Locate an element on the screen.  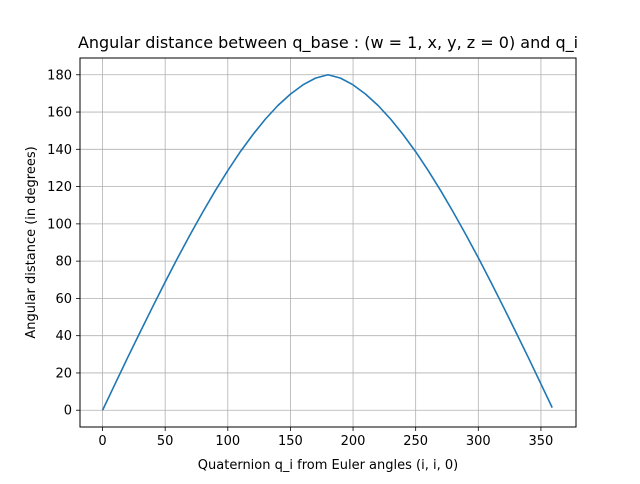
y-axis-label: Angular distance (in degrees) is located at coordinates (31, 242).